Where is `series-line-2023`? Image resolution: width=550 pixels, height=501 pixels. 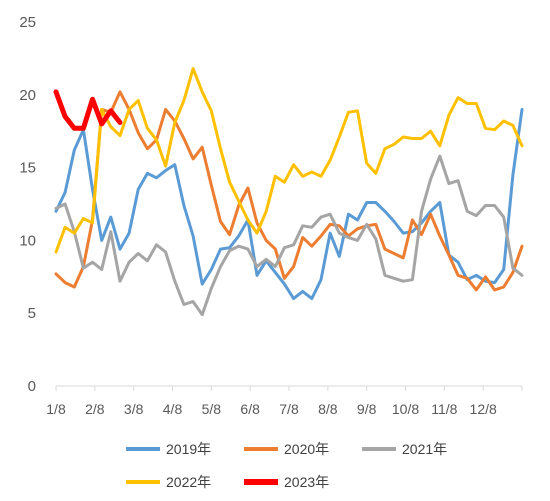
series-line-2023 is located at coordinates (88, 110).